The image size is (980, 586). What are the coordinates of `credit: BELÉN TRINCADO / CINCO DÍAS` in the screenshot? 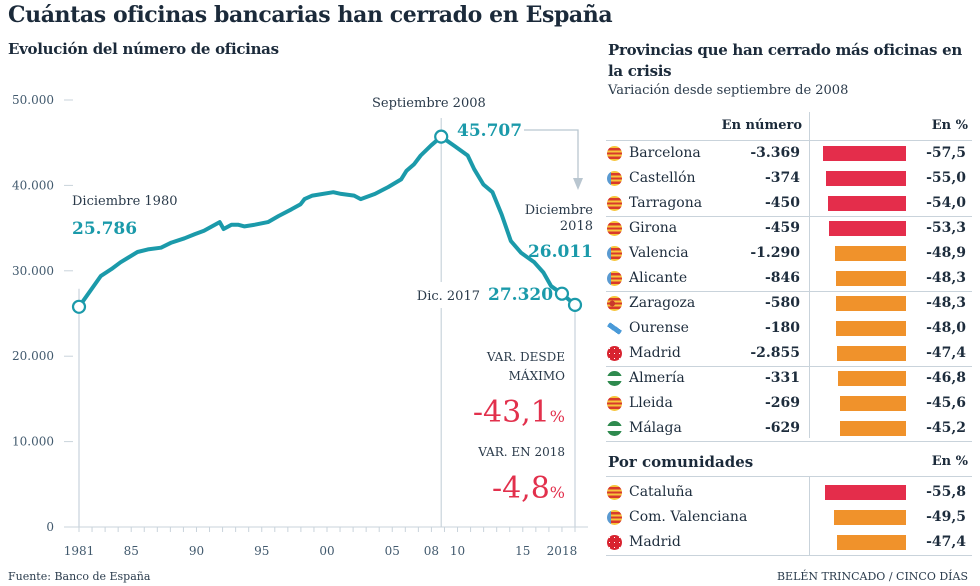 It's located at (872, 576).